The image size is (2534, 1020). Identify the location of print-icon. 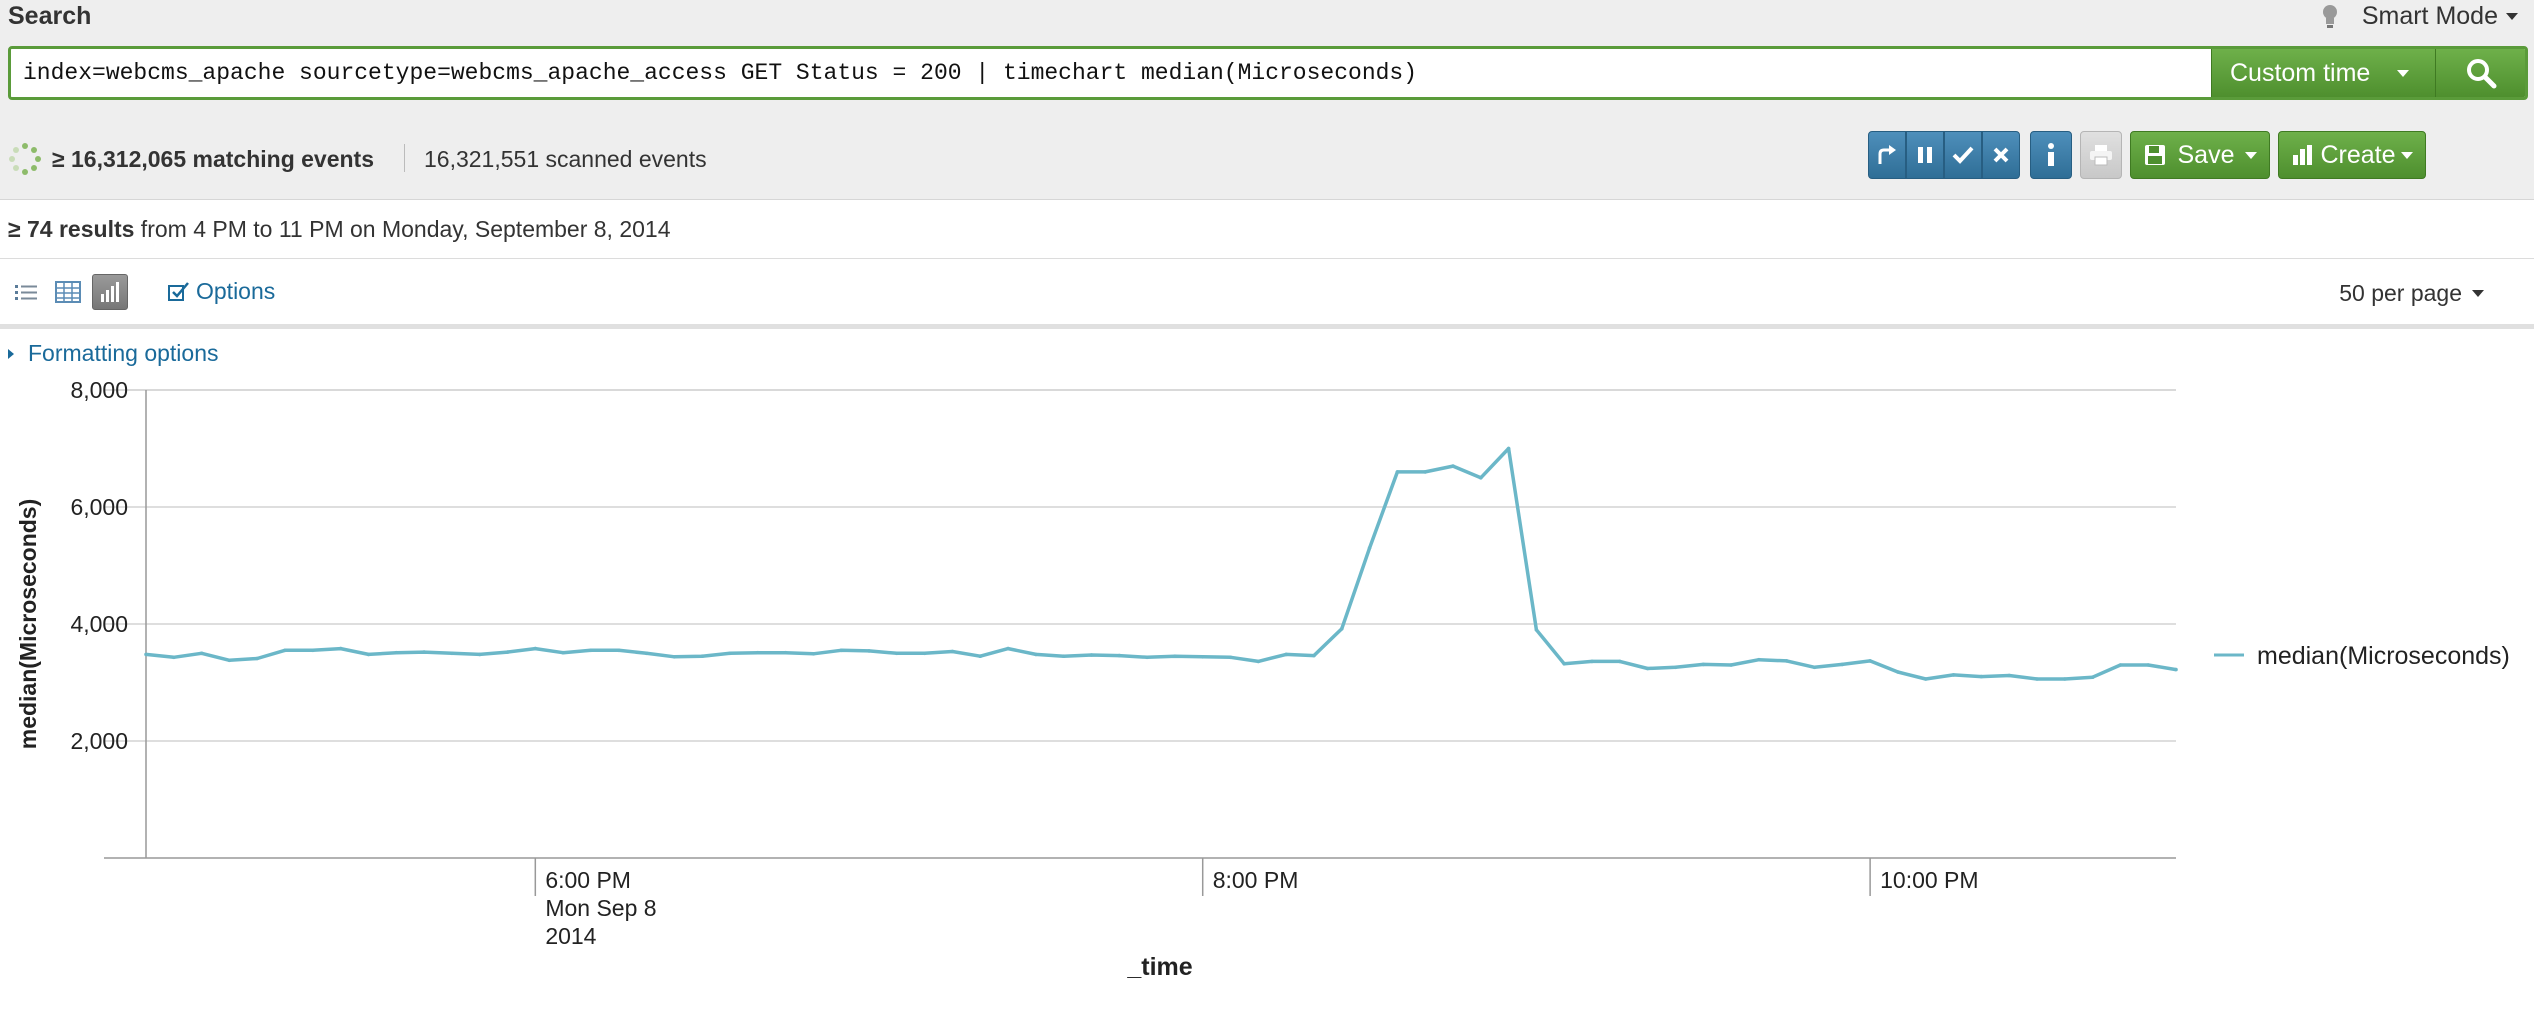
(2101, 155).